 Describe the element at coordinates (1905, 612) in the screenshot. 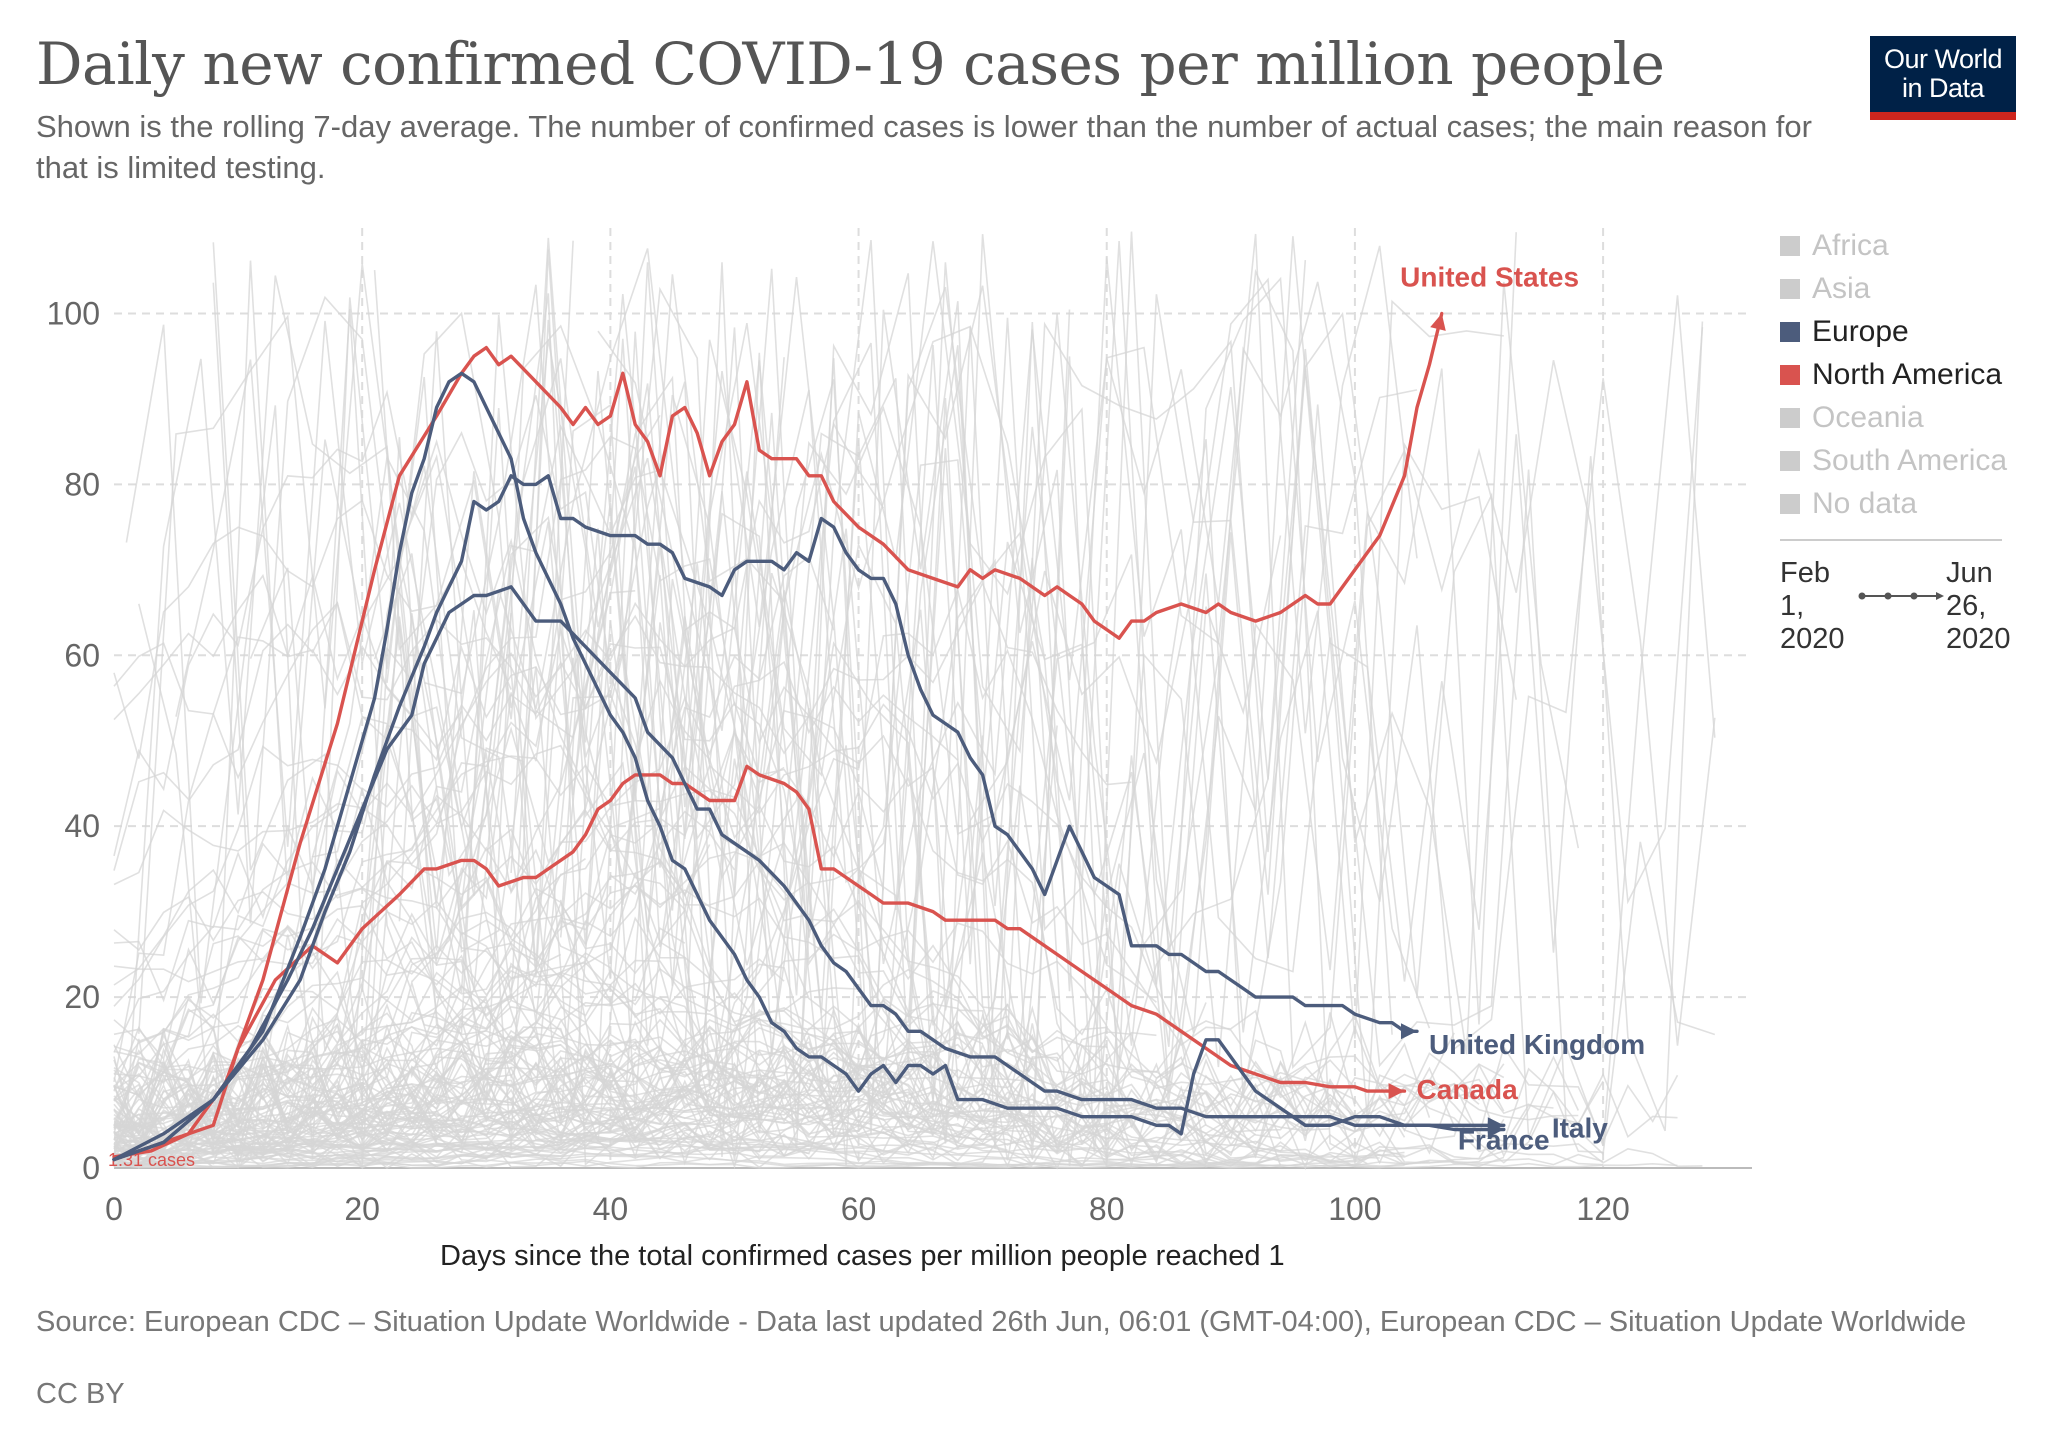

I see `timeline-control: Feb 1, 2020 Jun 26, 2020` at that location.